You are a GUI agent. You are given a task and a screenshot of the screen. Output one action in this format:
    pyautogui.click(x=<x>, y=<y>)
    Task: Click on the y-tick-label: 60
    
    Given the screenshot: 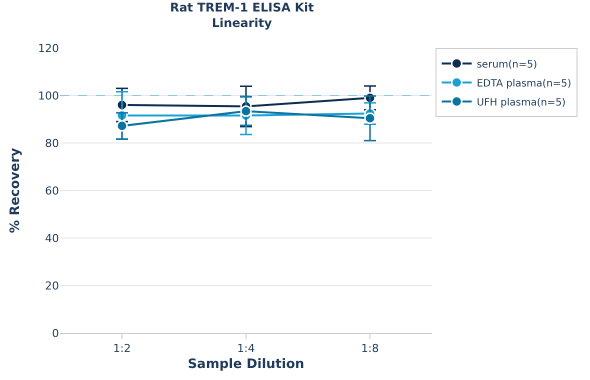 What is the action you would take?
    pyautogui.click(x=52, y=191)
    